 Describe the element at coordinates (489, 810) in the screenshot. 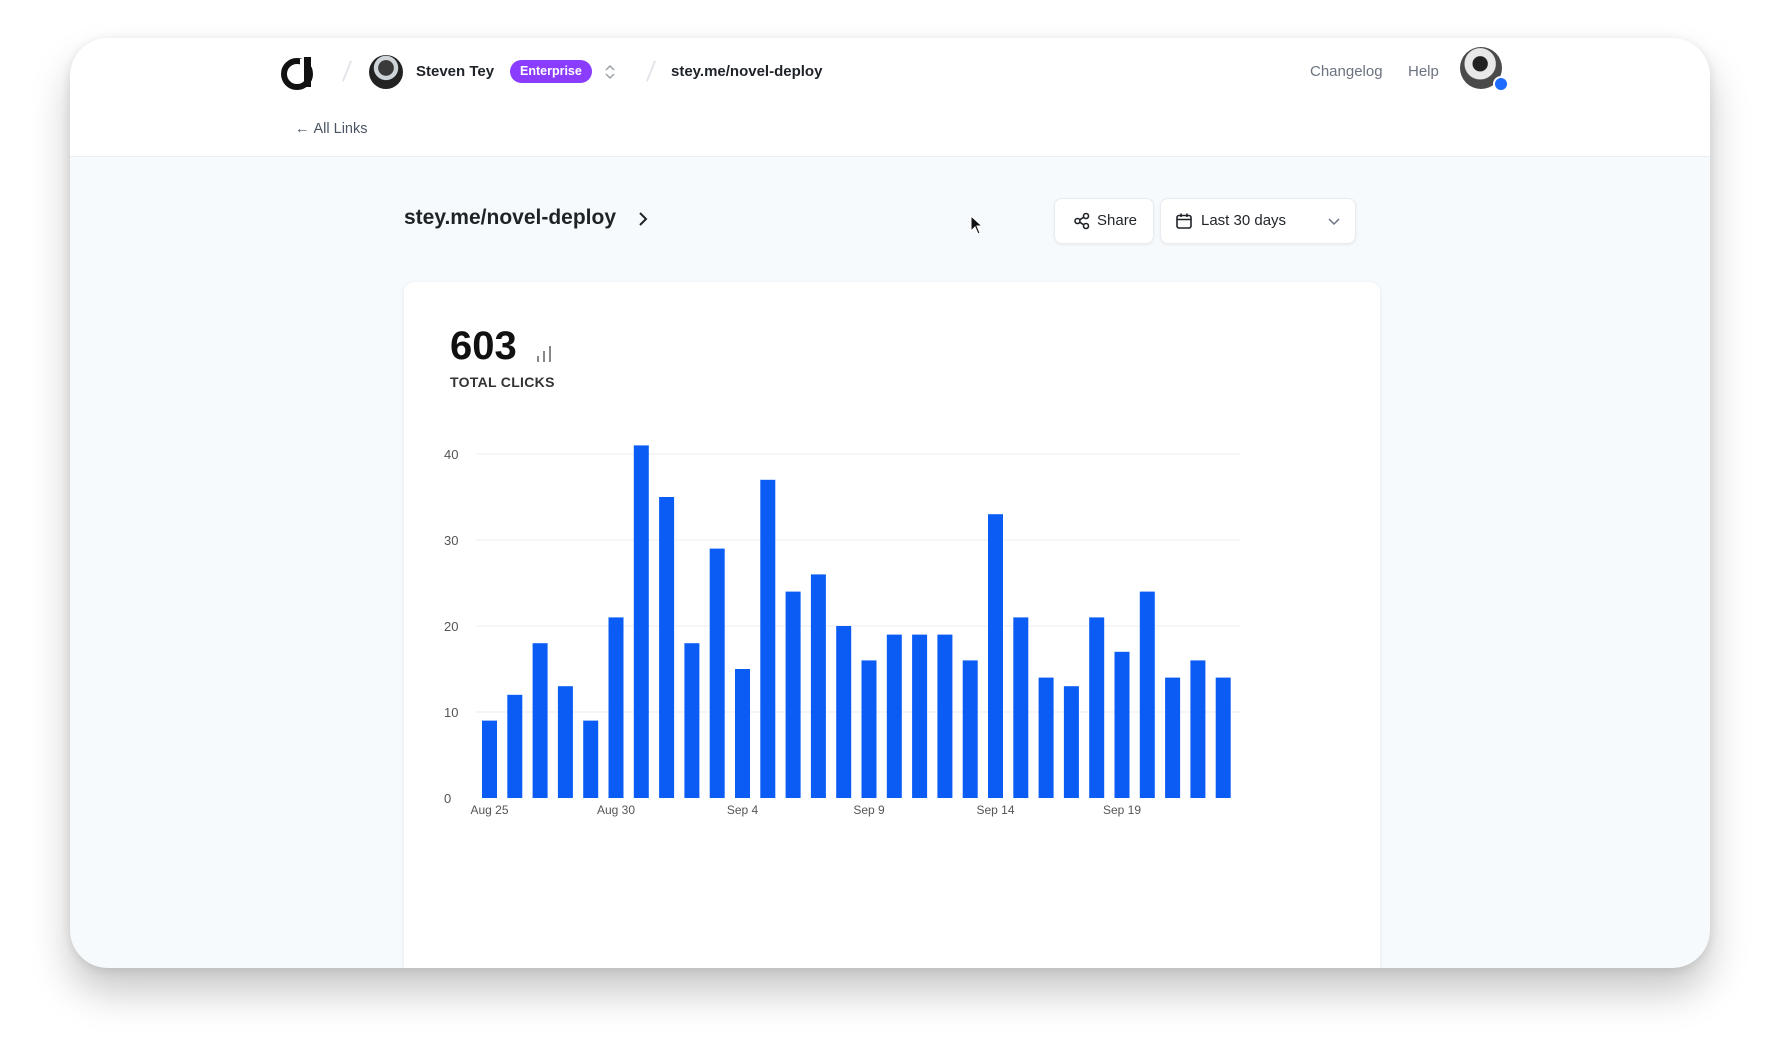

I see `x-tick-label: Aug 25` at that location.